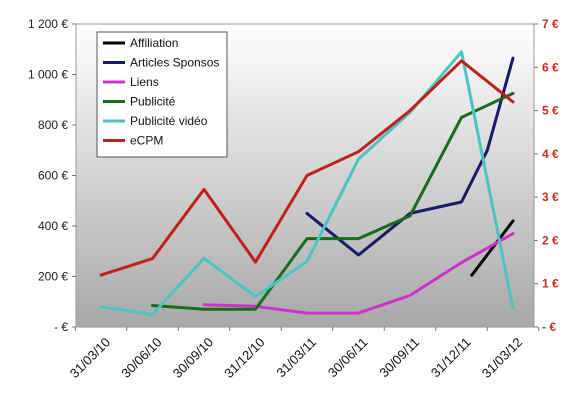  I want to click on y-right-tick-label: 6 €, so click(550, 67).